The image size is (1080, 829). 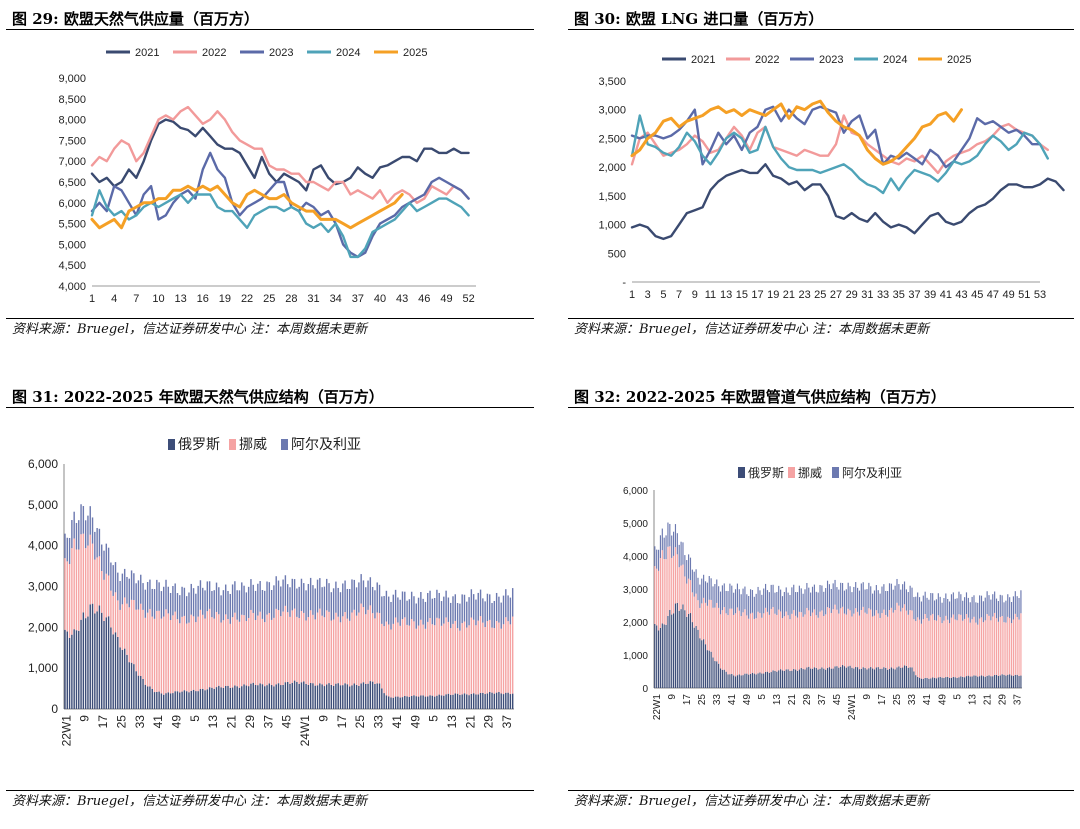 I want to click on y-tick-label: 4,500, so click(x=72, y=266).